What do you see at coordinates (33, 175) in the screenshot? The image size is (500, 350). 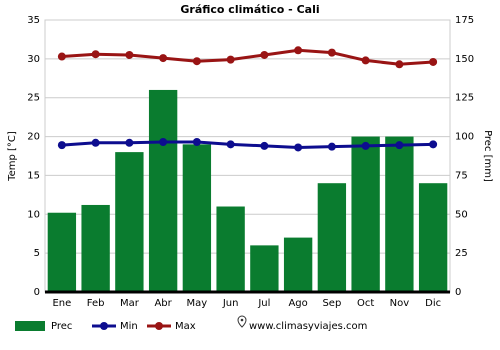 I see `y-tick-label: 15` at bounding box center [33, 175].